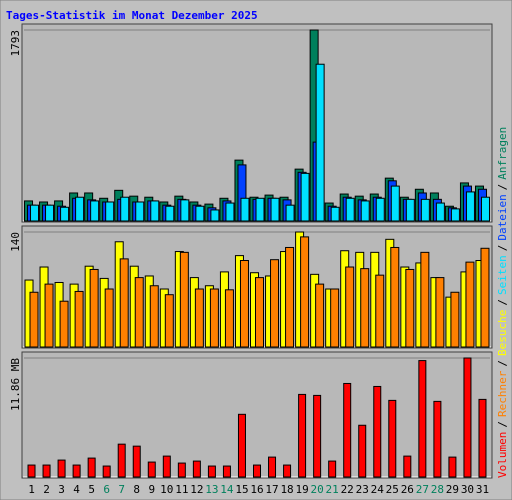  What do you see at coordinates (437, 489) in the screenshot?
I see `x-tick-label: 28` at bounding box center [437, 489].